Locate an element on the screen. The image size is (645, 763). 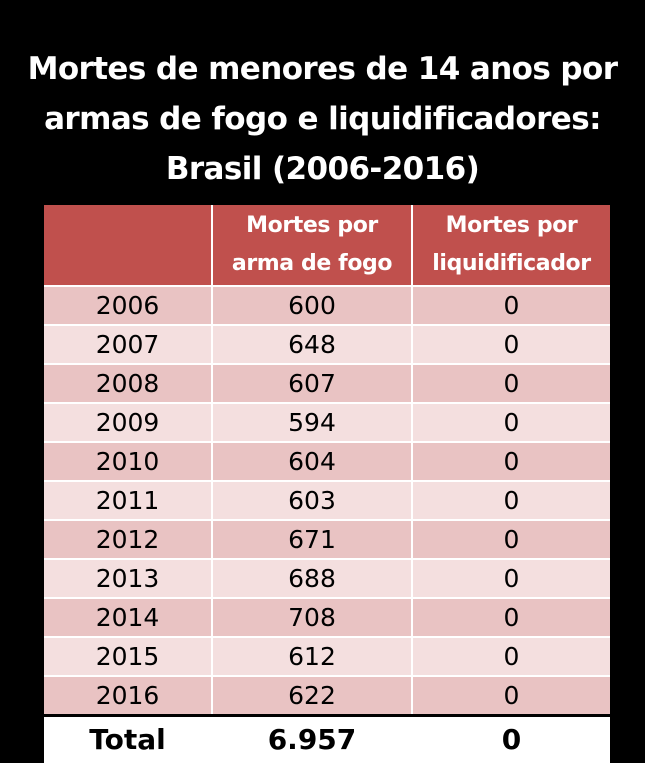
table-row: 2008 607 0 is located at coordinates (327, 383).